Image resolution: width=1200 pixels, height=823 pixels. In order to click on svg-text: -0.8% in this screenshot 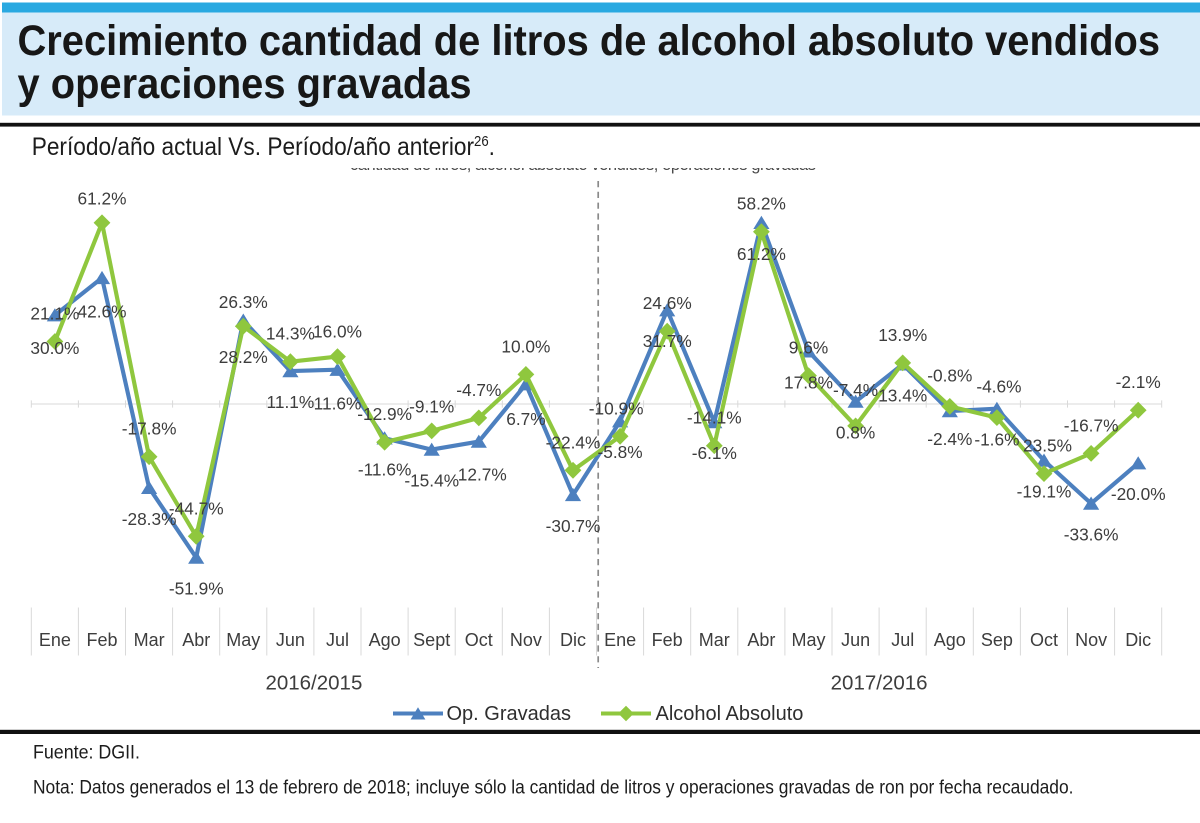, I will do `click(949, 375)`.